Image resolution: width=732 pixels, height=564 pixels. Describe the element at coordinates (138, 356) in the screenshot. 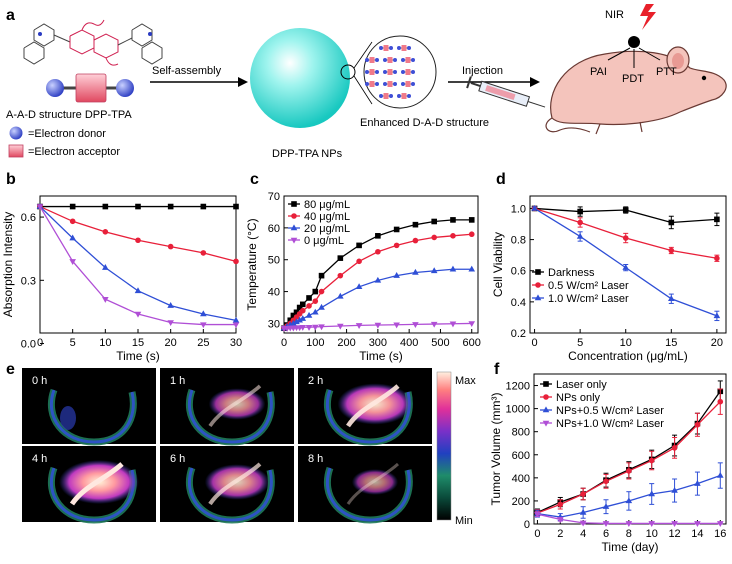

I see `x-axis-label: Time (s)` at that location.